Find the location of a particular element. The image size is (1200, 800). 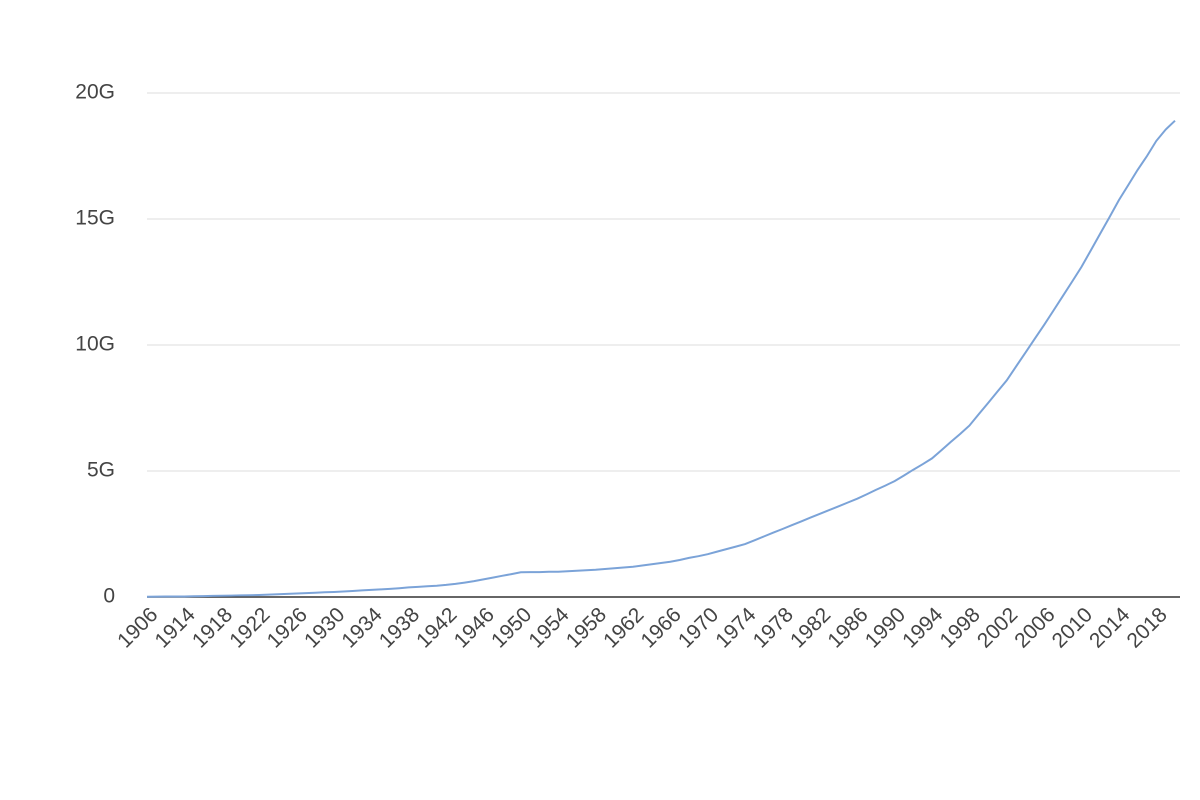

x-tick-label: 1982 is located at coordinates (810, 627).